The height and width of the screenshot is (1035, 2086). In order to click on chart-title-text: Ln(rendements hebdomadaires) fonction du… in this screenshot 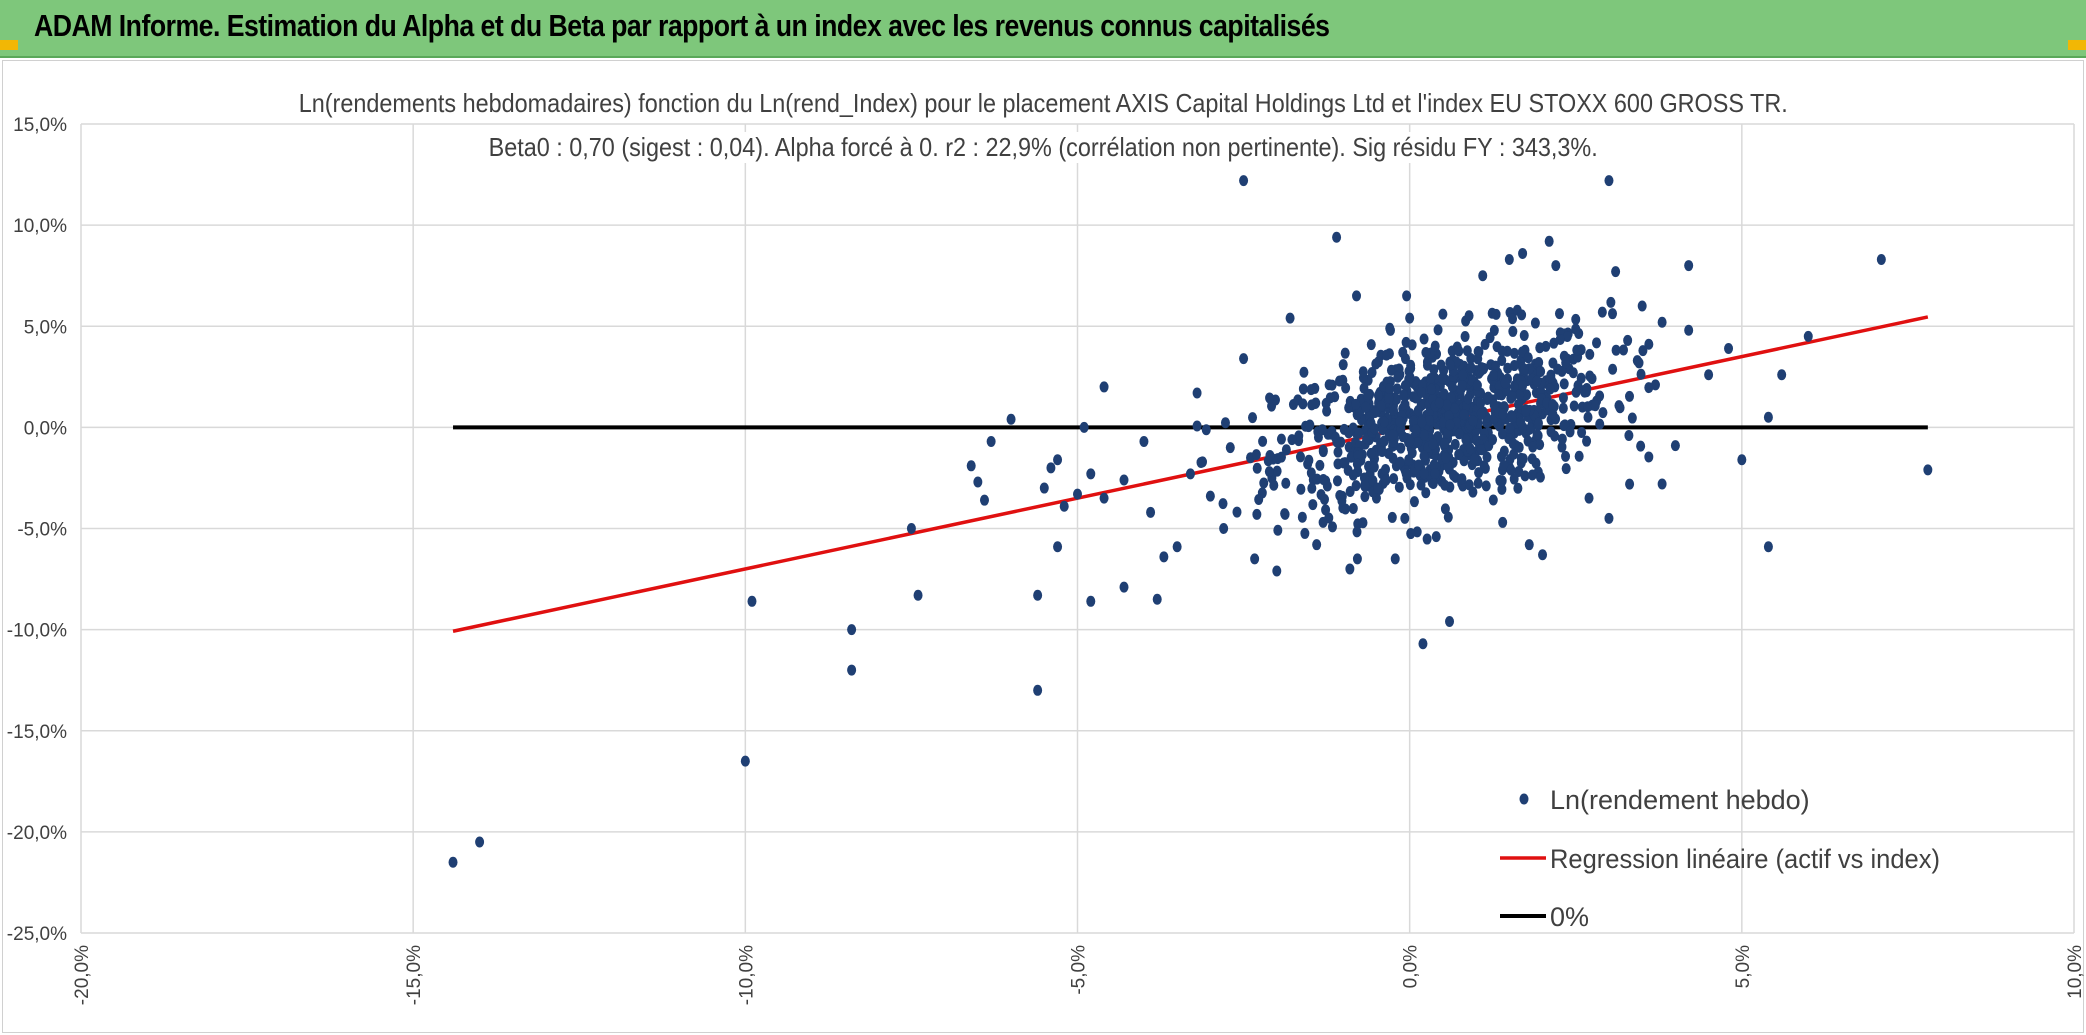, I will do `click(1043, 103)`.